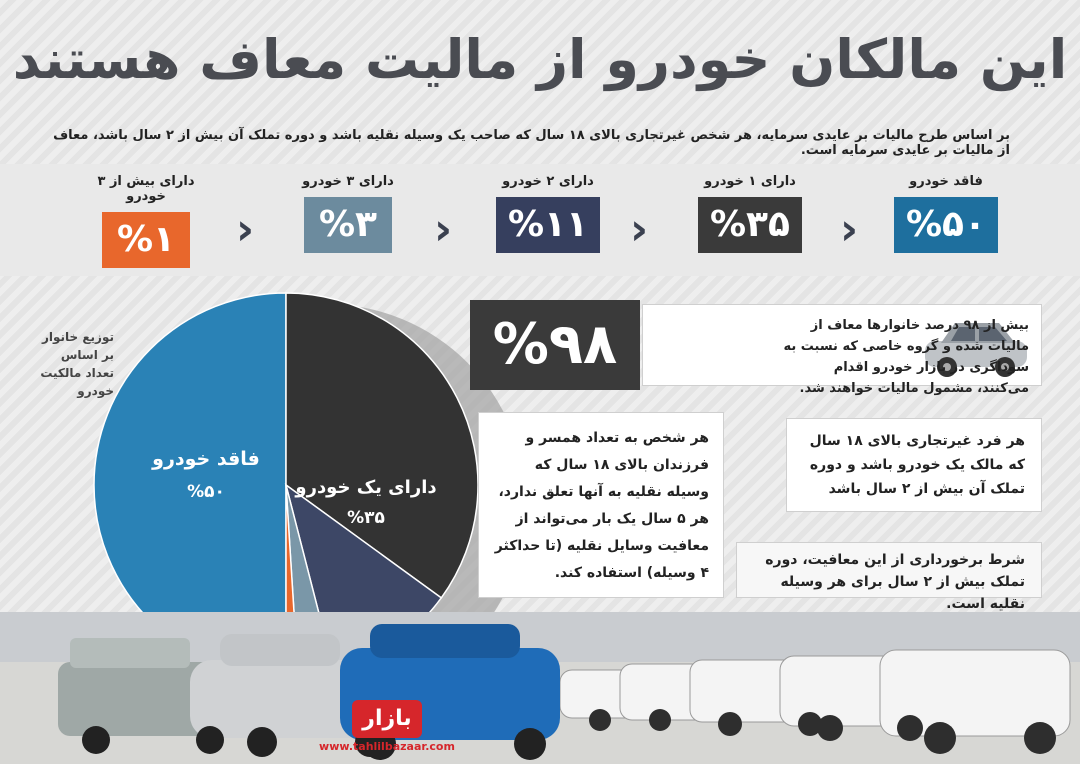  Describe the element at coordinates (348, 225) in the screenshot. I see `stat-value: %۳` at that location.